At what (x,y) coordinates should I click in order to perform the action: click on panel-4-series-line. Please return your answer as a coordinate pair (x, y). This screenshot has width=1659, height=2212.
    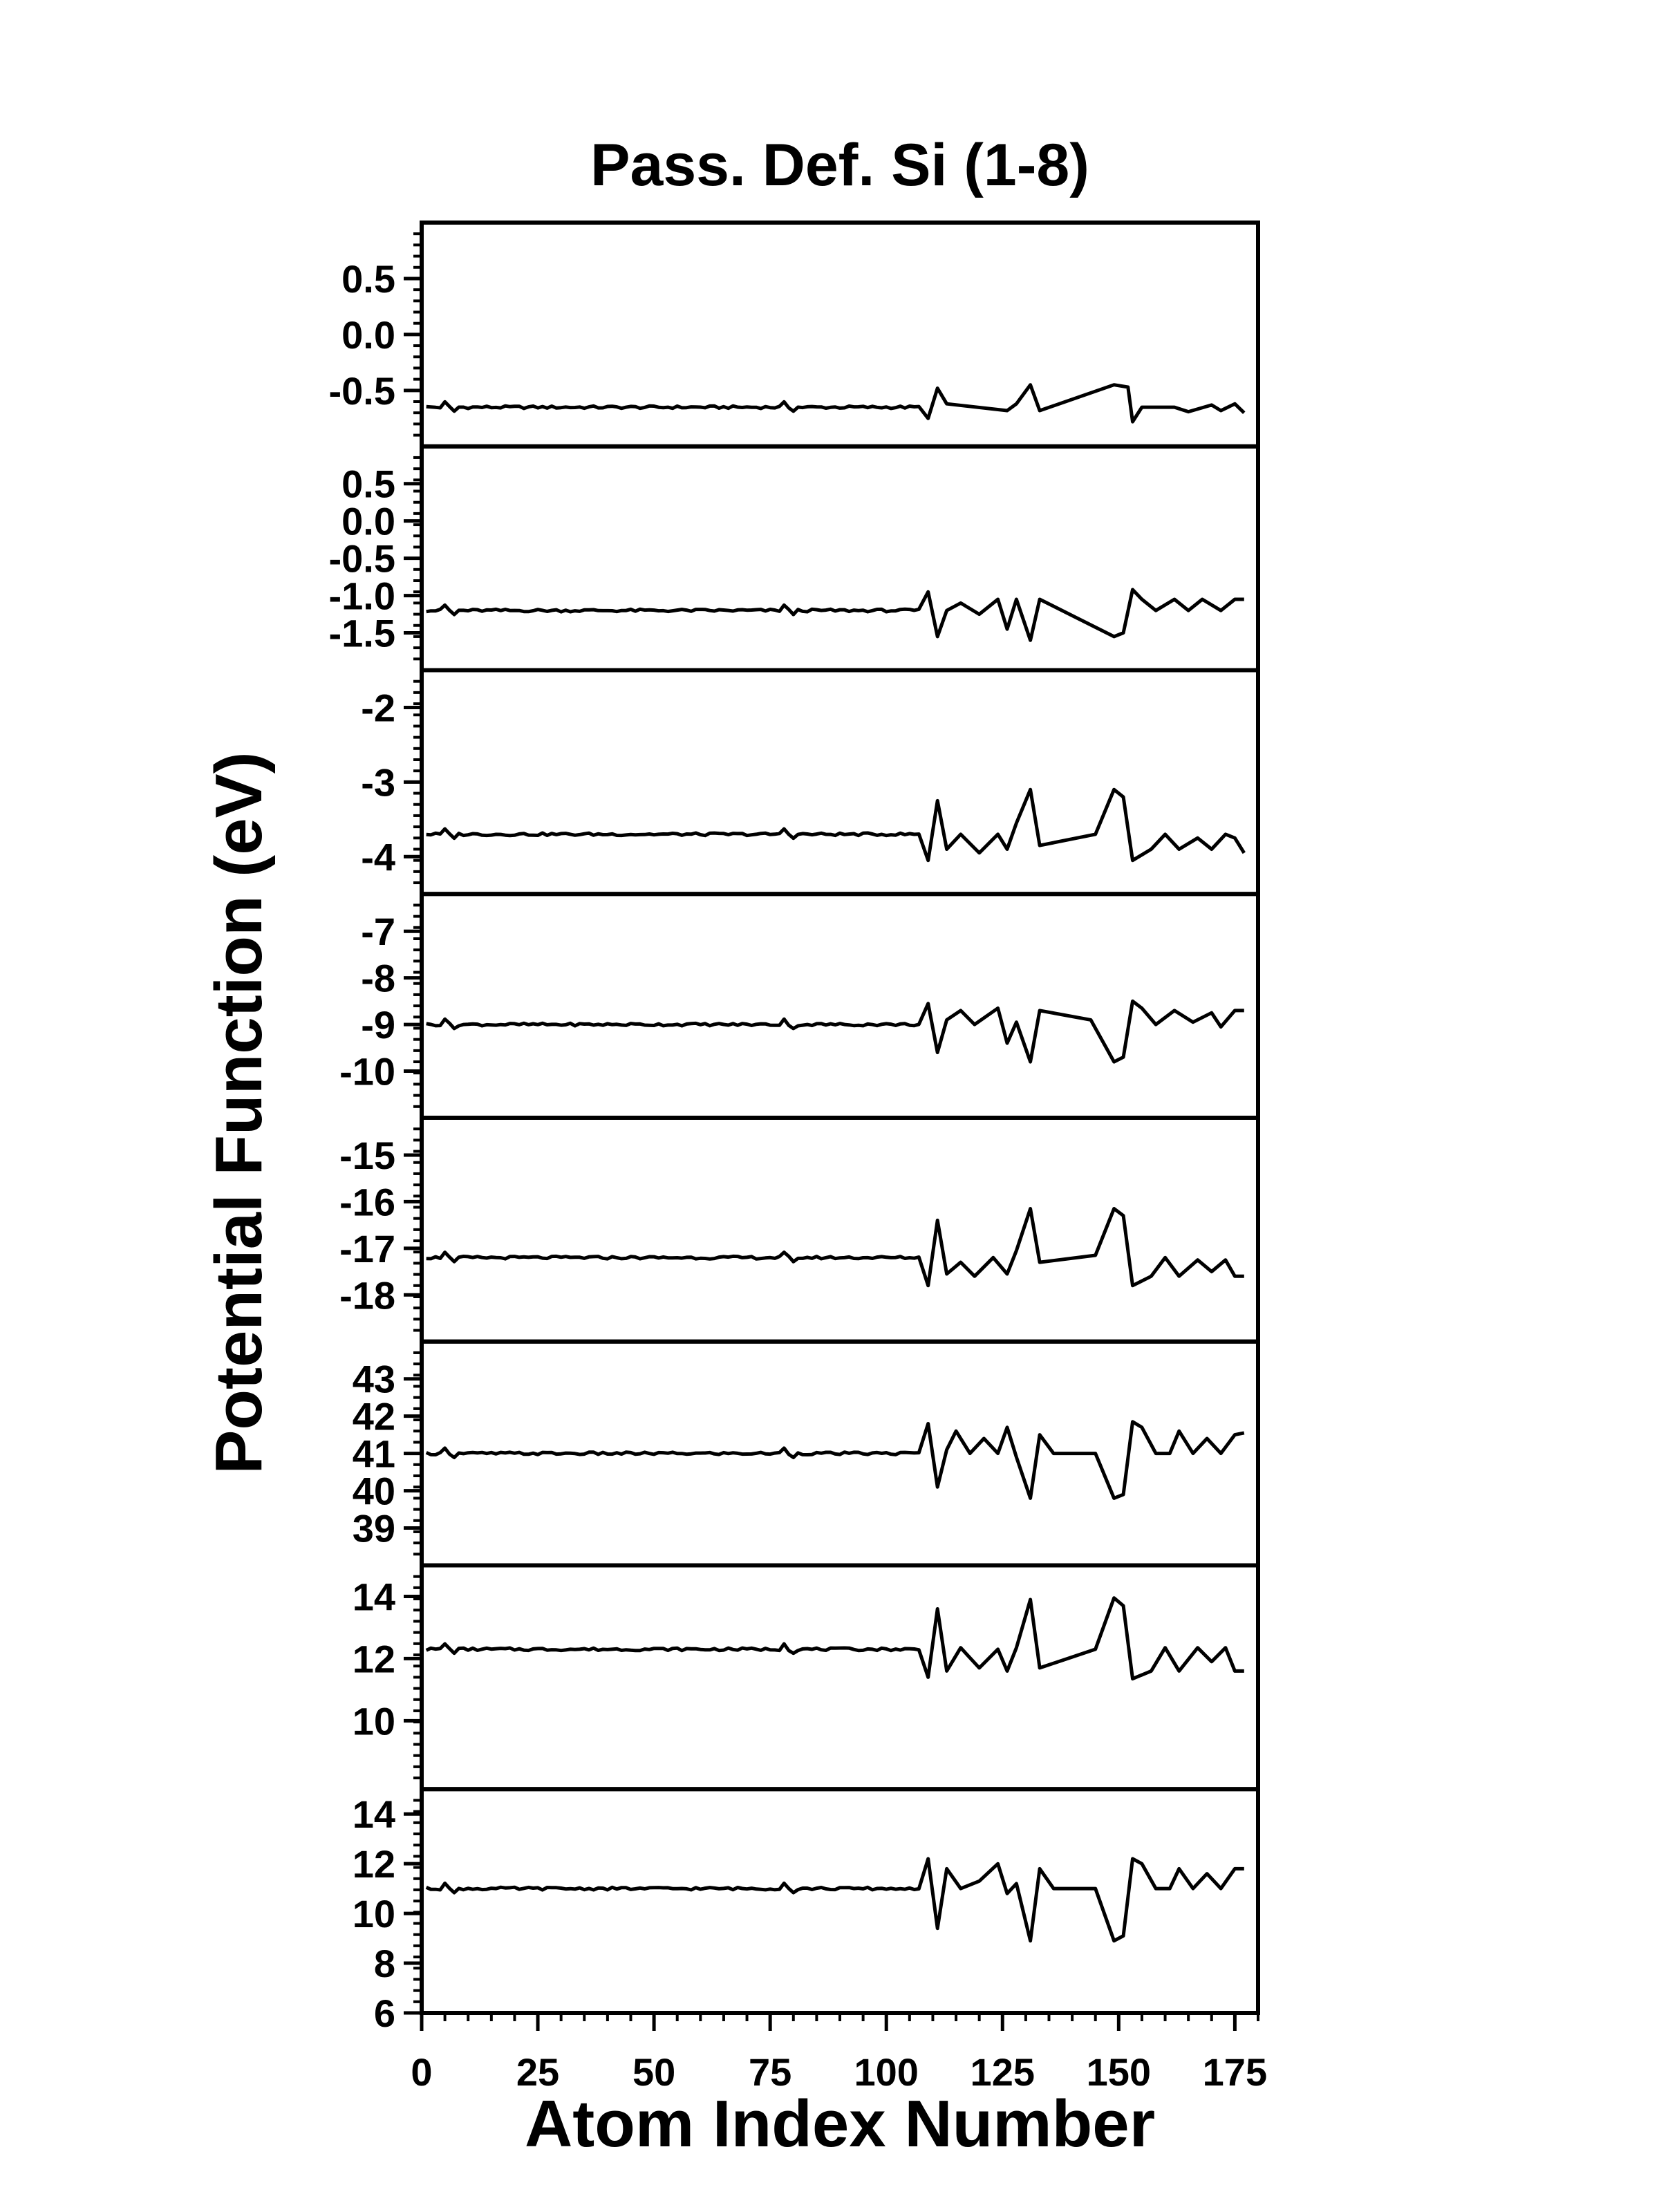
    Looking at the image, I should click on (835, 1031).